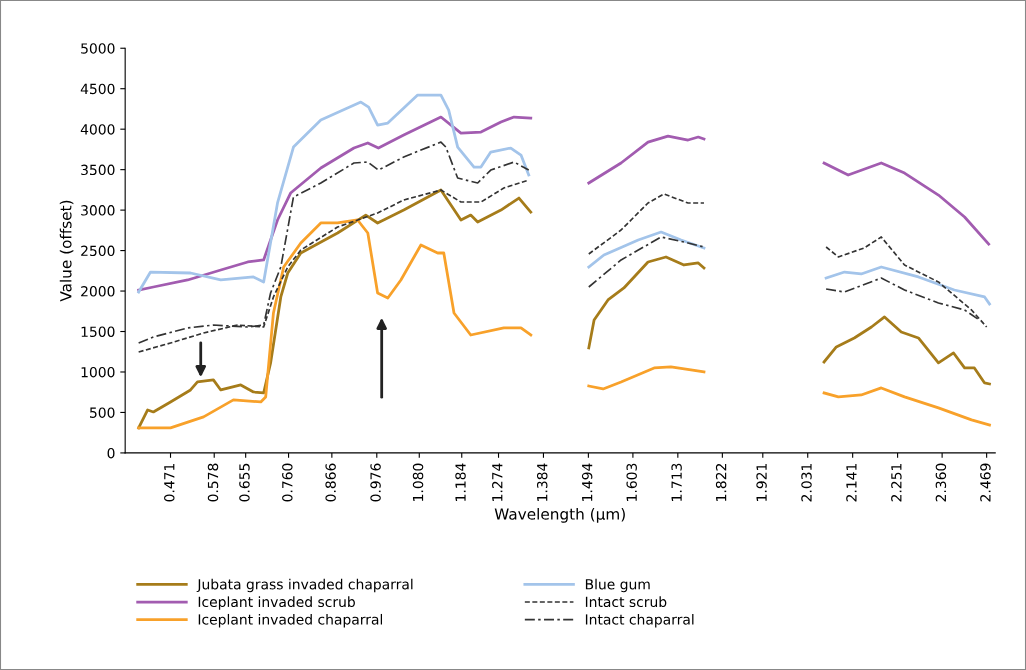 Image resolution: width=1026 pixels, height=670 pixels. Describe the element at coordinates (721, 482) in the screenshot. I see `x-tick-label: 1.822` at that location.